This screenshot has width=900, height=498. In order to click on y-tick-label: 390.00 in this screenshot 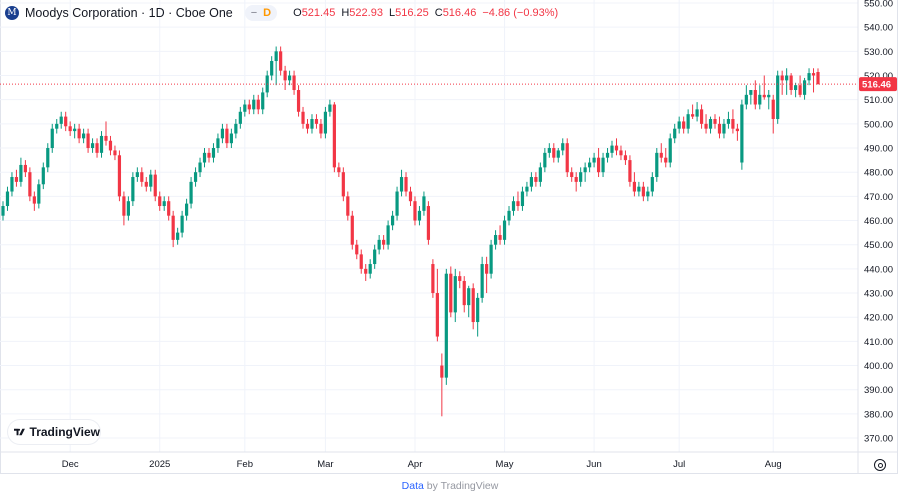, I will do `click(878, 390)`.